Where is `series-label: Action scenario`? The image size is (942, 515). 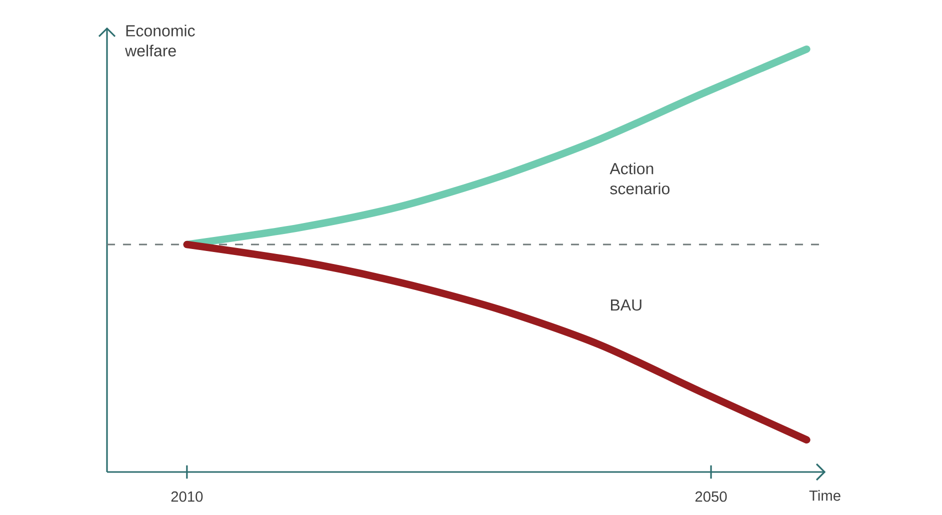 series-label: Action scenario is located at coordinates (640, 178).